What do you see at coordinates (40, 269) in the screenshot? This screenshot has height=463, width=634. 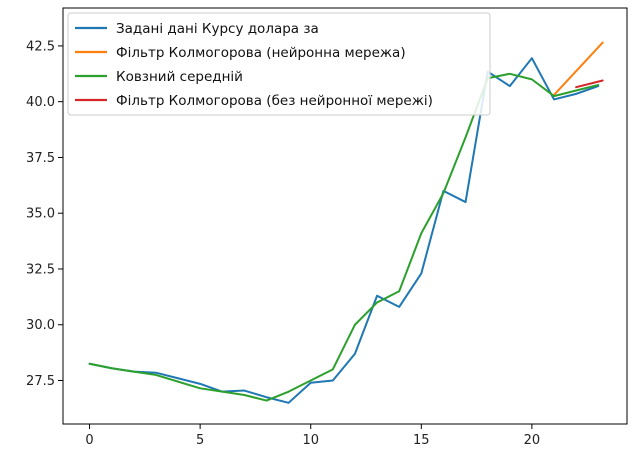 I see `y-tick-label: 32.5` at bounding box center [40, 269].